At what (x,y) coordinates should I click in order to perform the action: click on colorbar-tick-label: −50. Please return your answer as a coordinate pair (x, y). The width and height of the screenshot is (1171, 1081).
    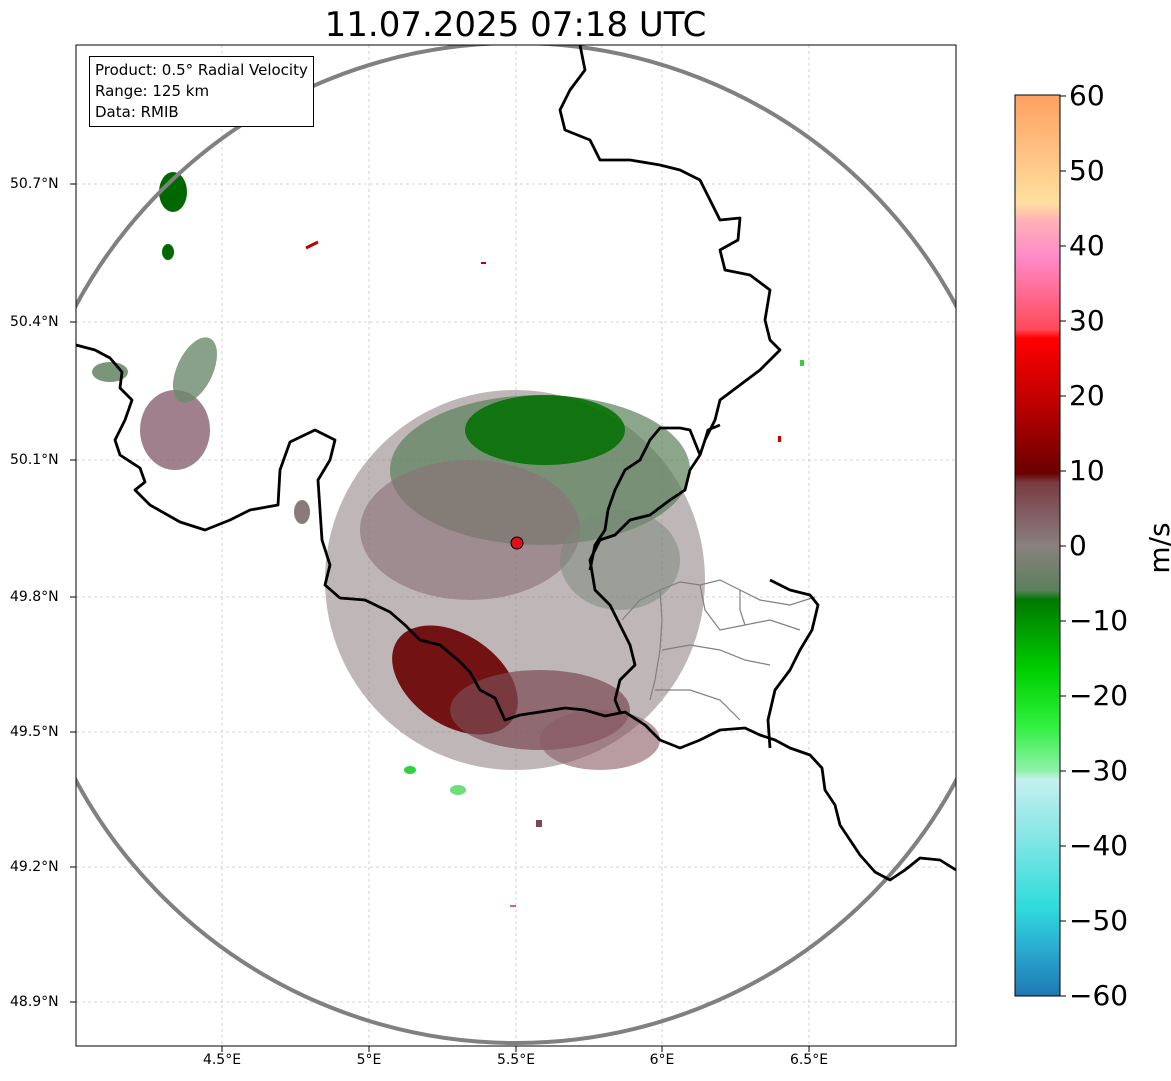
    Looking at the image, I should click on (1099, 920).